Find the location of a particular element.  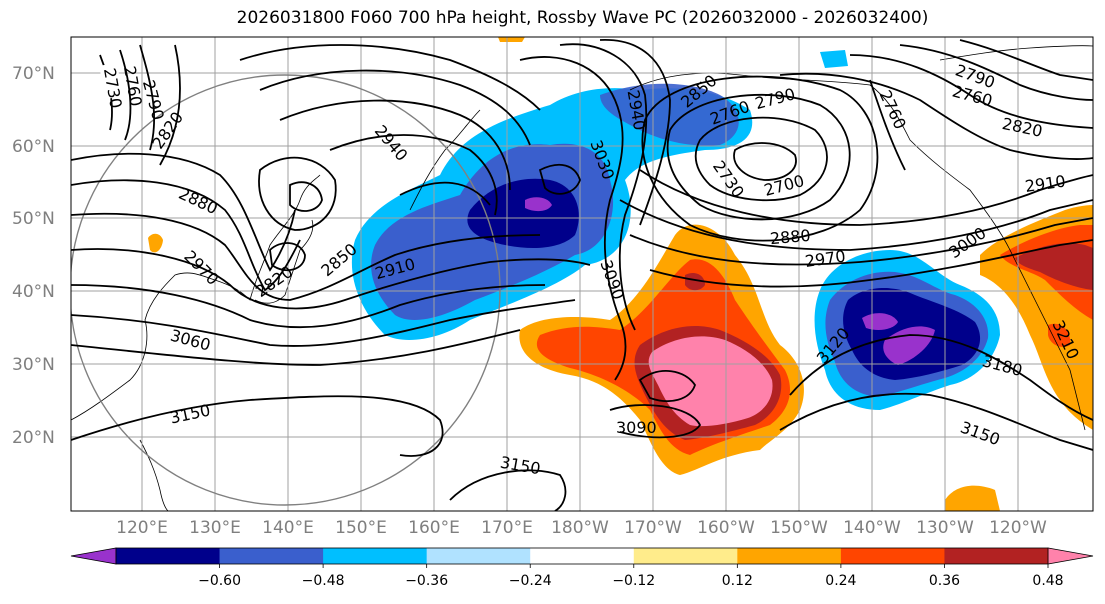

colorbar-extend-min is located at coordinates (93, 556).